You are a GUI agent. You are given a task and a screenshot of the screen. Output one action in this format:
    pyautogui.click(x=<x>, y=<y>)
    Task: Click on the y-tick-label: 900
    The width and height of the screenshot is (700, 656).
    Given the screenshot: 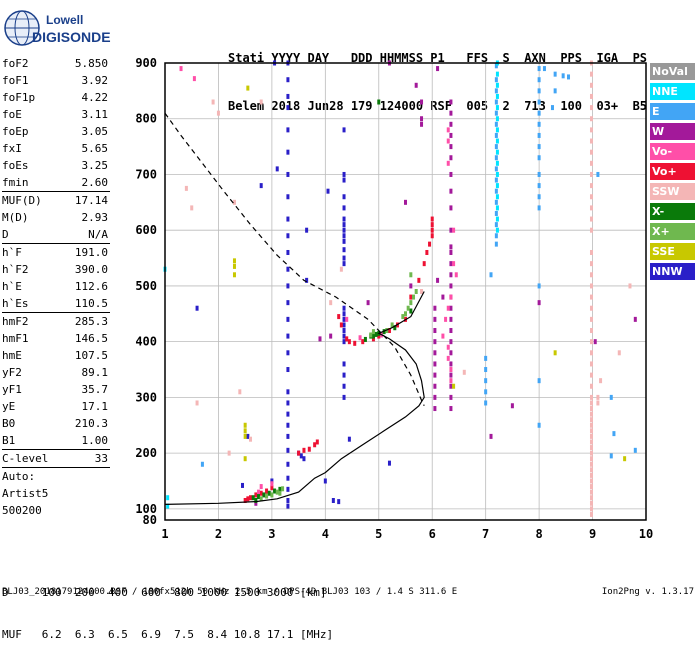 What is the action you would take?
    pyautogui.click(x=146, y=63)
    